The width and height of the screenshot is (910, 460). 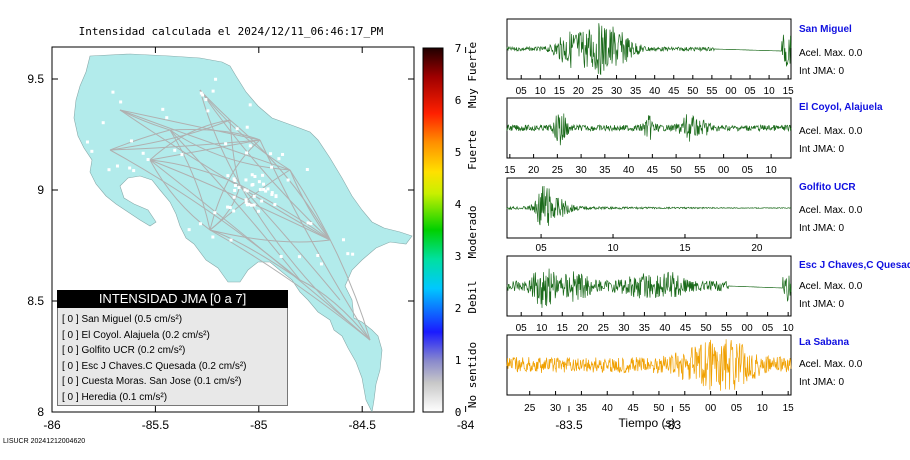 What do you see at coordinates (35, 79) in the screenshot?
I see `y-tick-label: 9.5` at bounding box center [35, 79].